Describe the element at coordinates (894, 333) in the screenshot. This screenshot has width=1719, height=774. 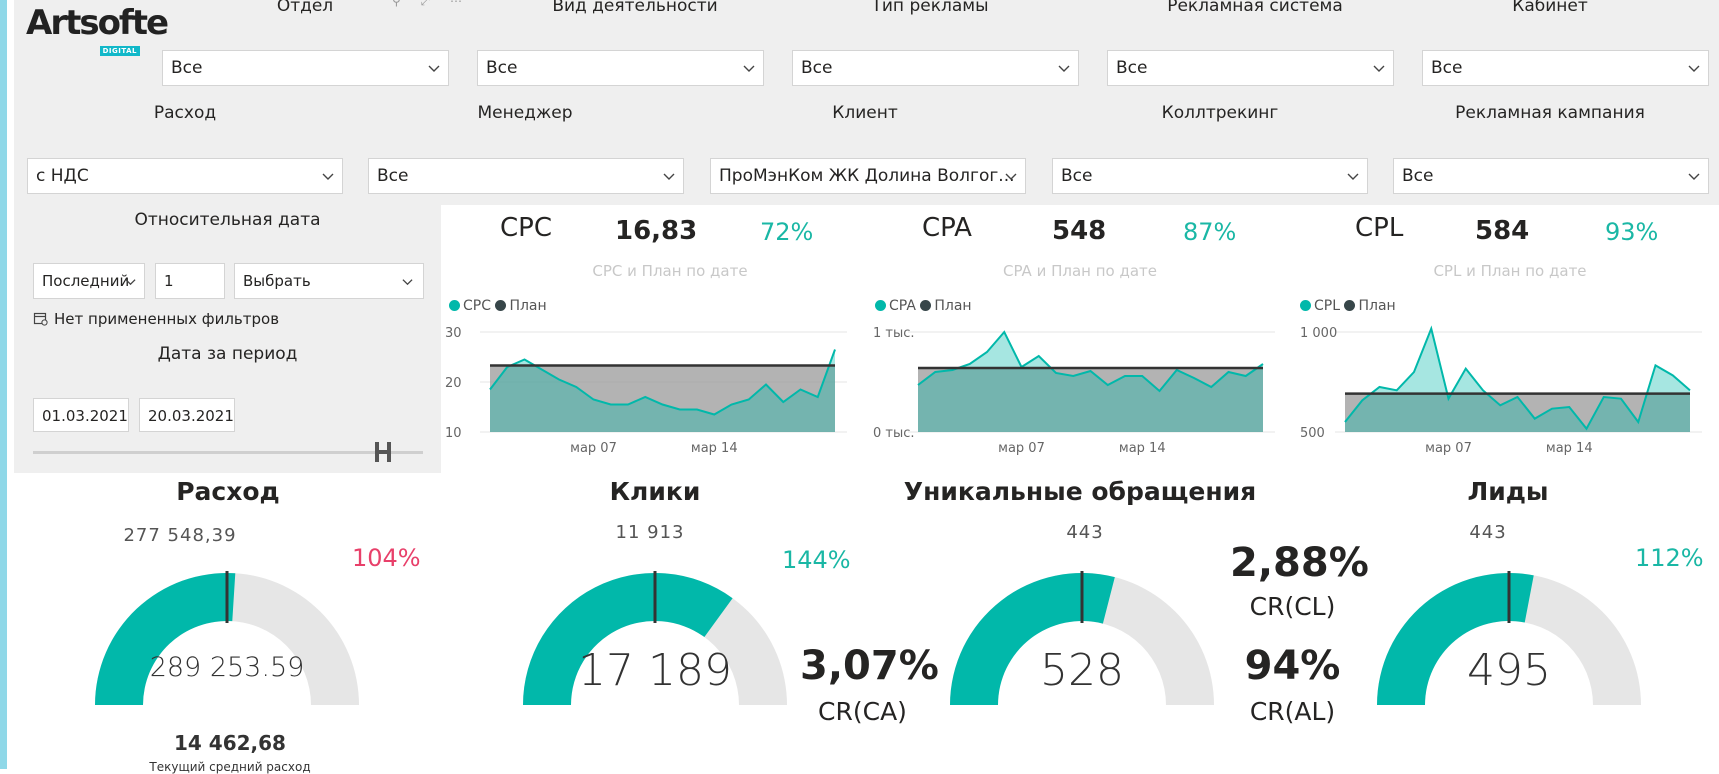
I see `y-tick-label: 1 тыс.` at that location.